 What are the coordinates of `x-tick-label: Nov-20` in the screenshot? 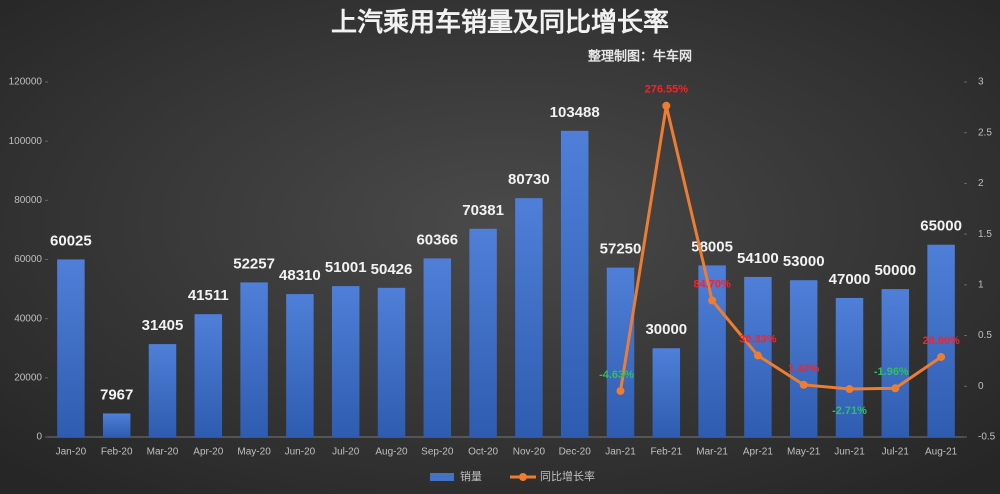 It's located at (529, 452).